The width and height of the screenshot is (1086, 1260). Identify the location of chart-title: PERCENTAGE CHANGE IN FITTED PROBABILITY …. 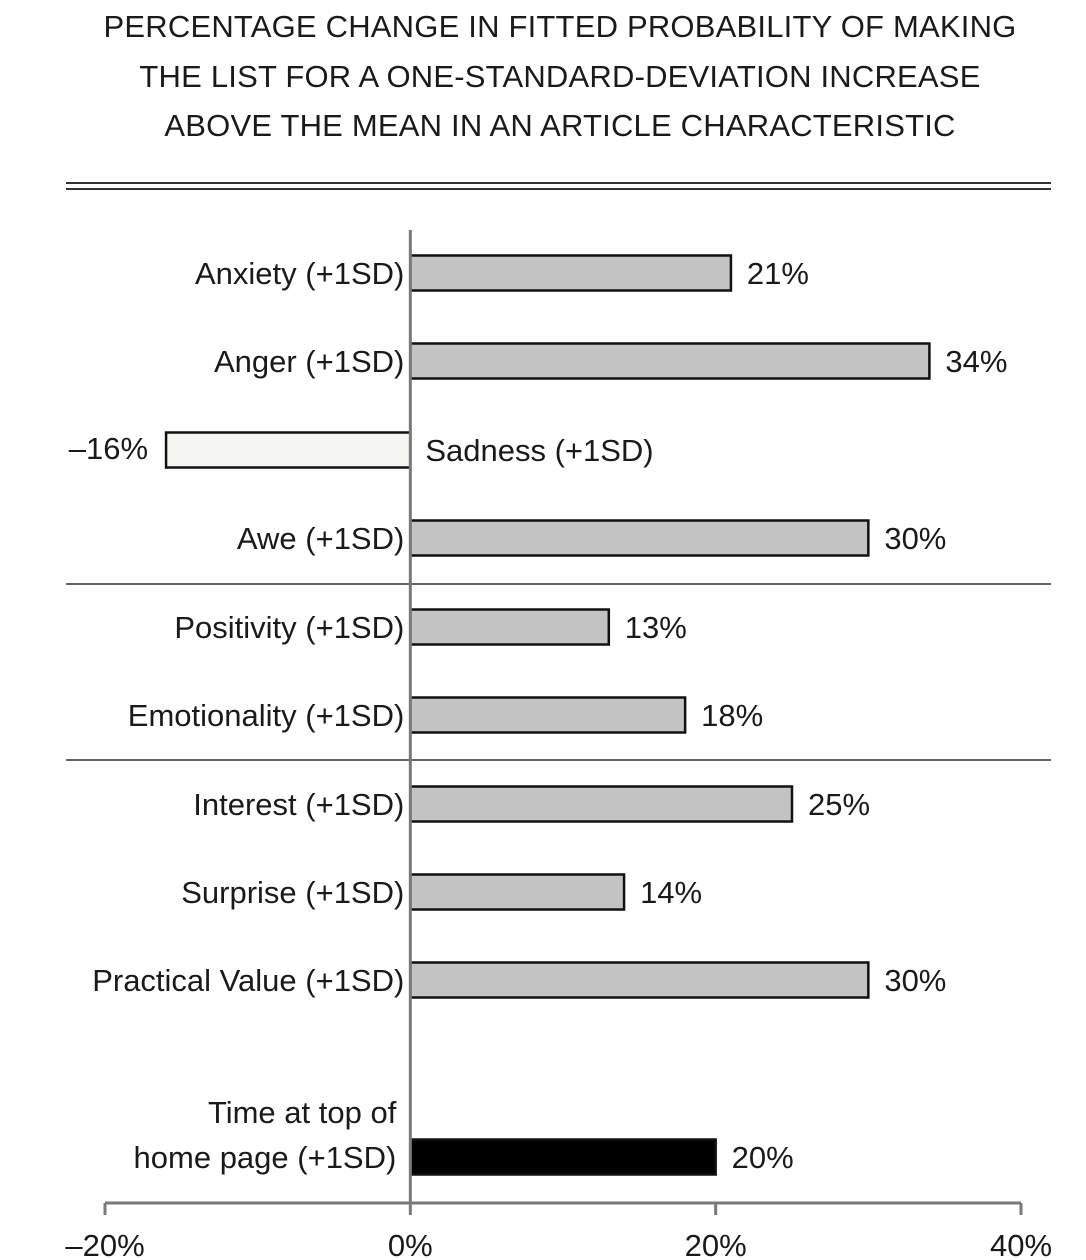
(560, 76).